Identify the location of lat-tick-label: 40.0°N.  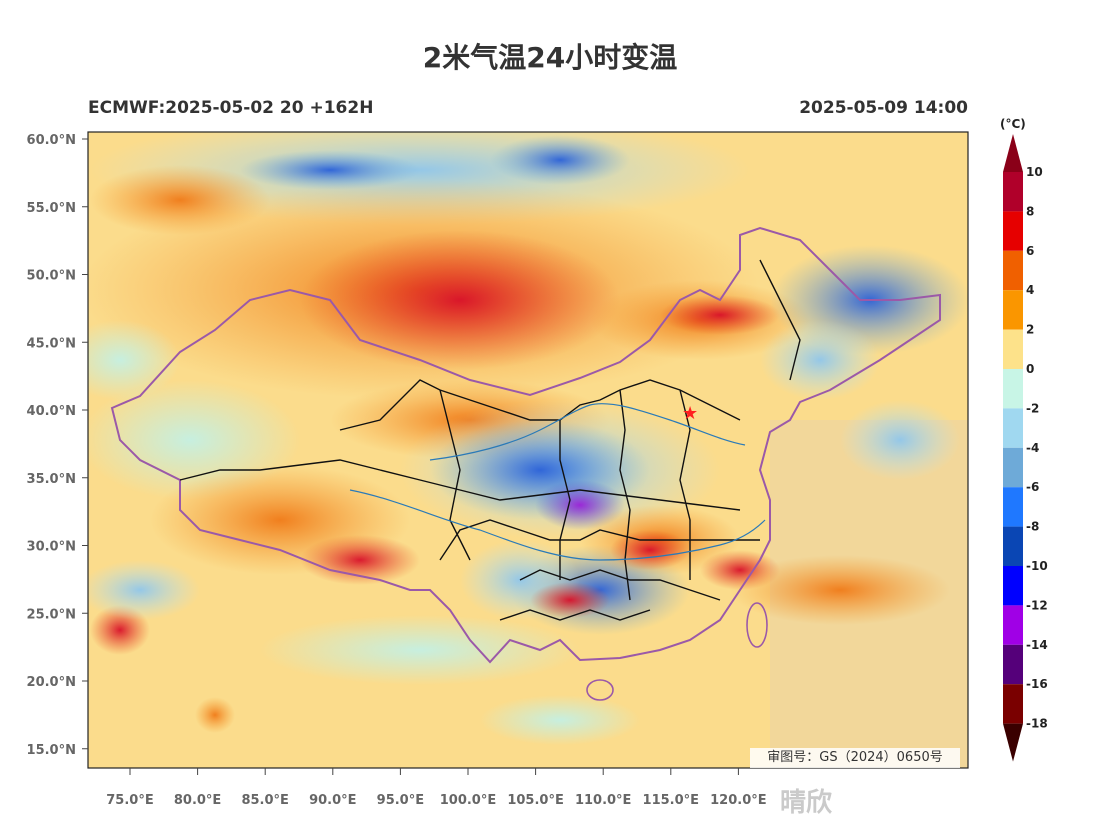
(51, 411).